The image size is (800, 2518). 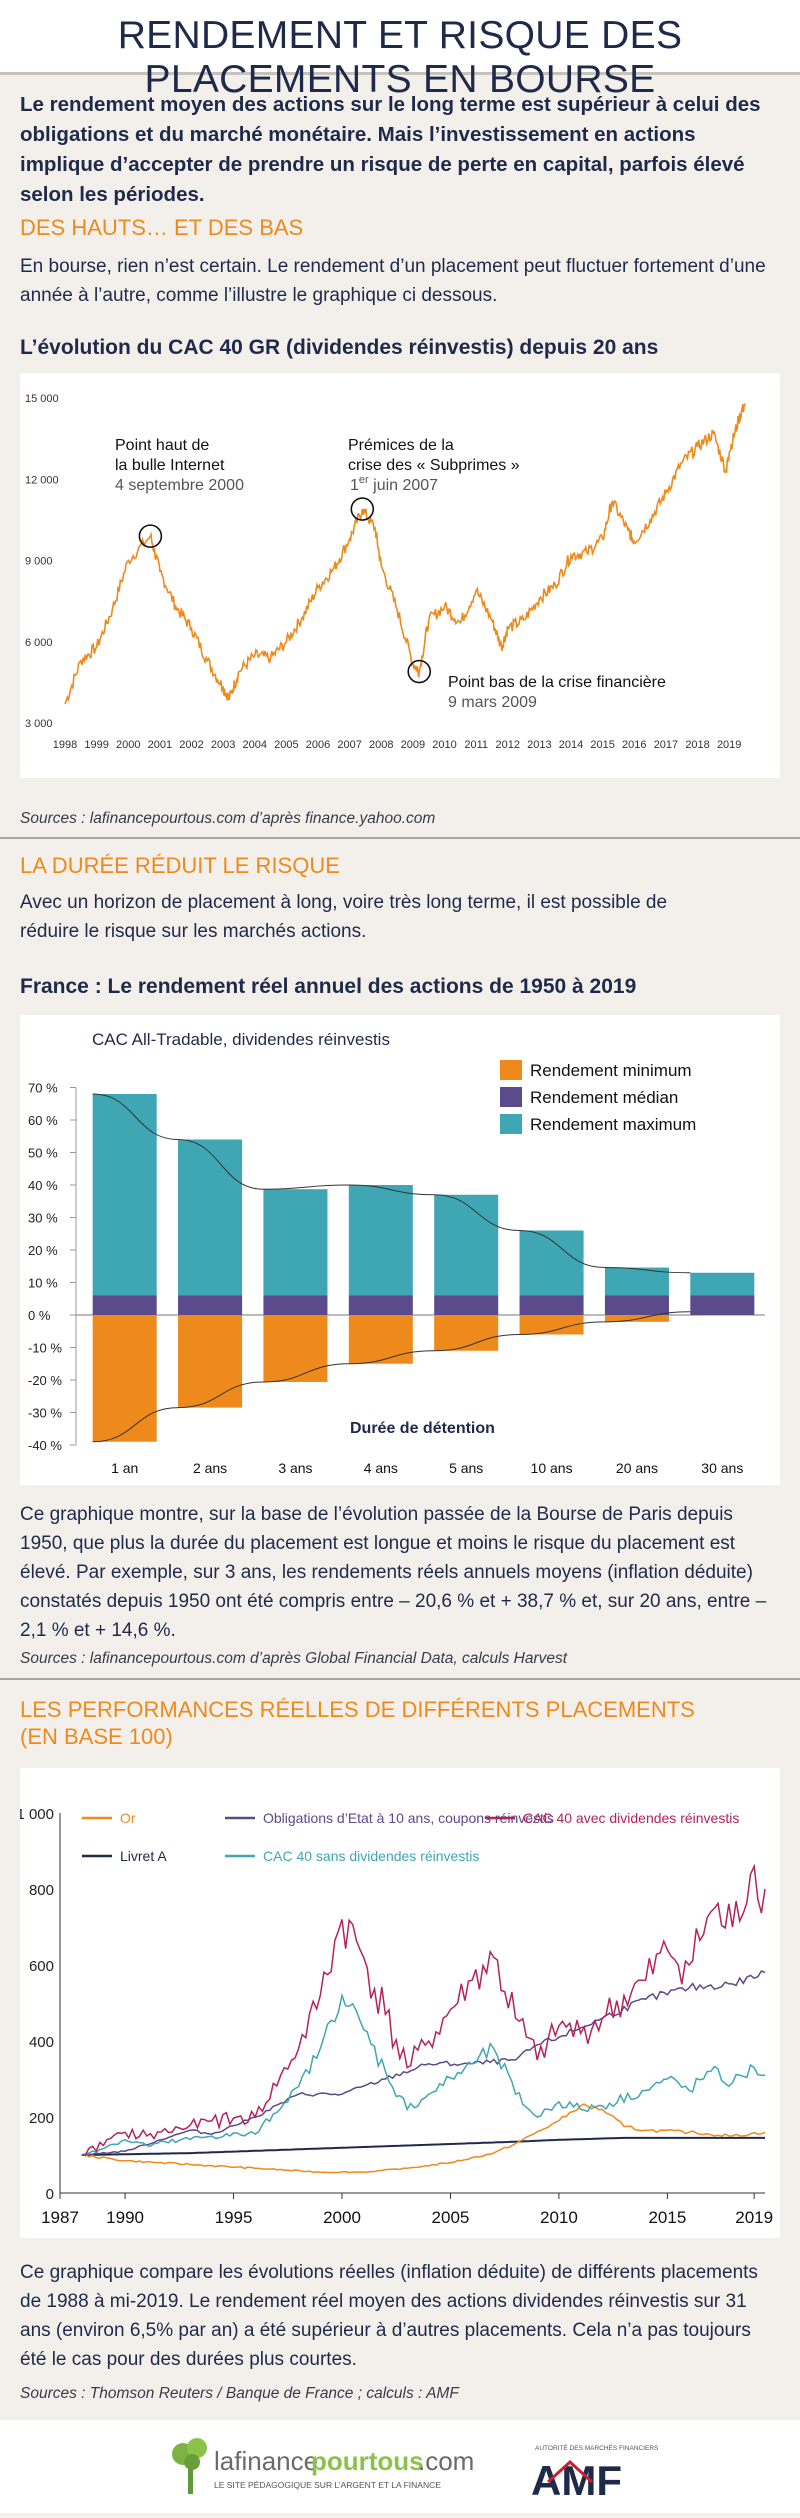 I want to click on legend-label: CAC 40 sans dividendes réinvestis, so click(x=371, y=1856).